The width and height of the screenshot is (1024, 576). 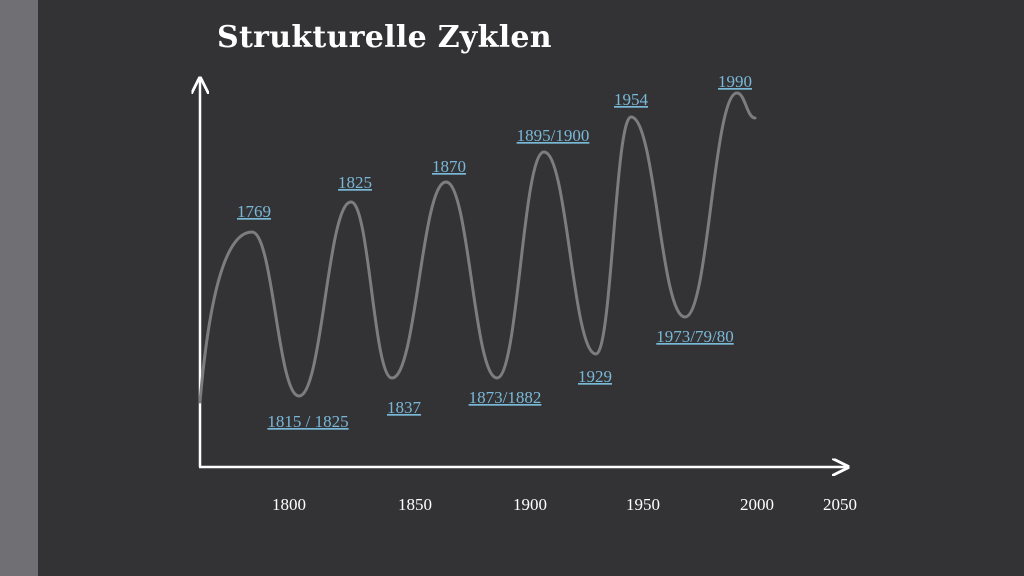 What do you see at coordinates (553, 135) in the screenshot?
I see `peak-year-link: 1895/1900` at bounding box center [553, 135].